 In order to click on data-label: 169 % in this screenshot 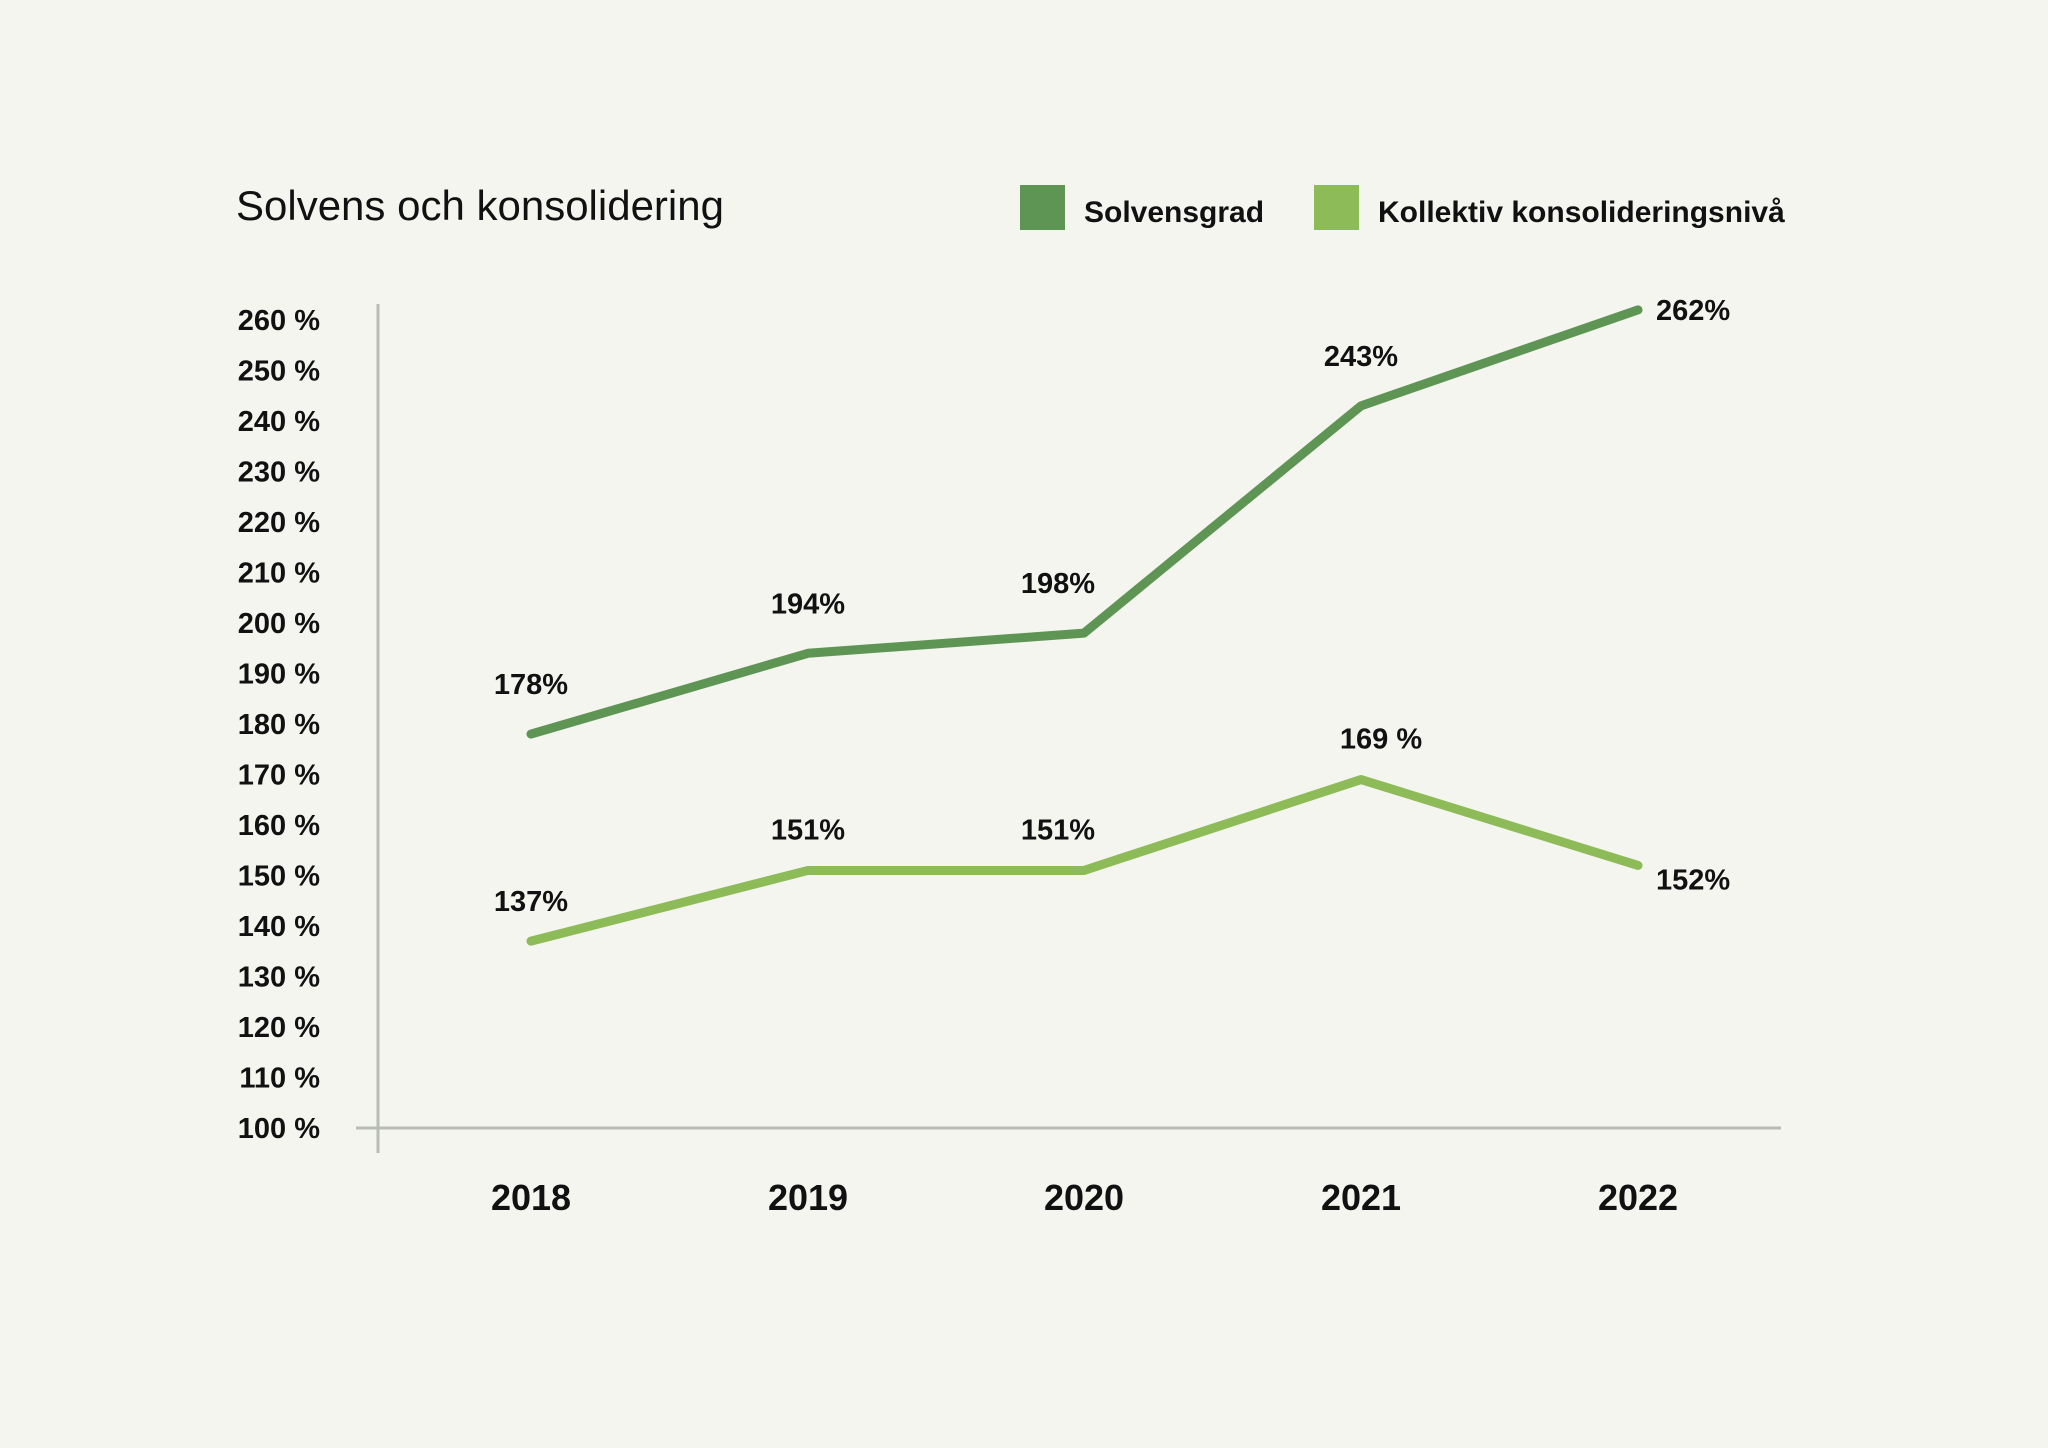, I will do `click(1381, 740)`.